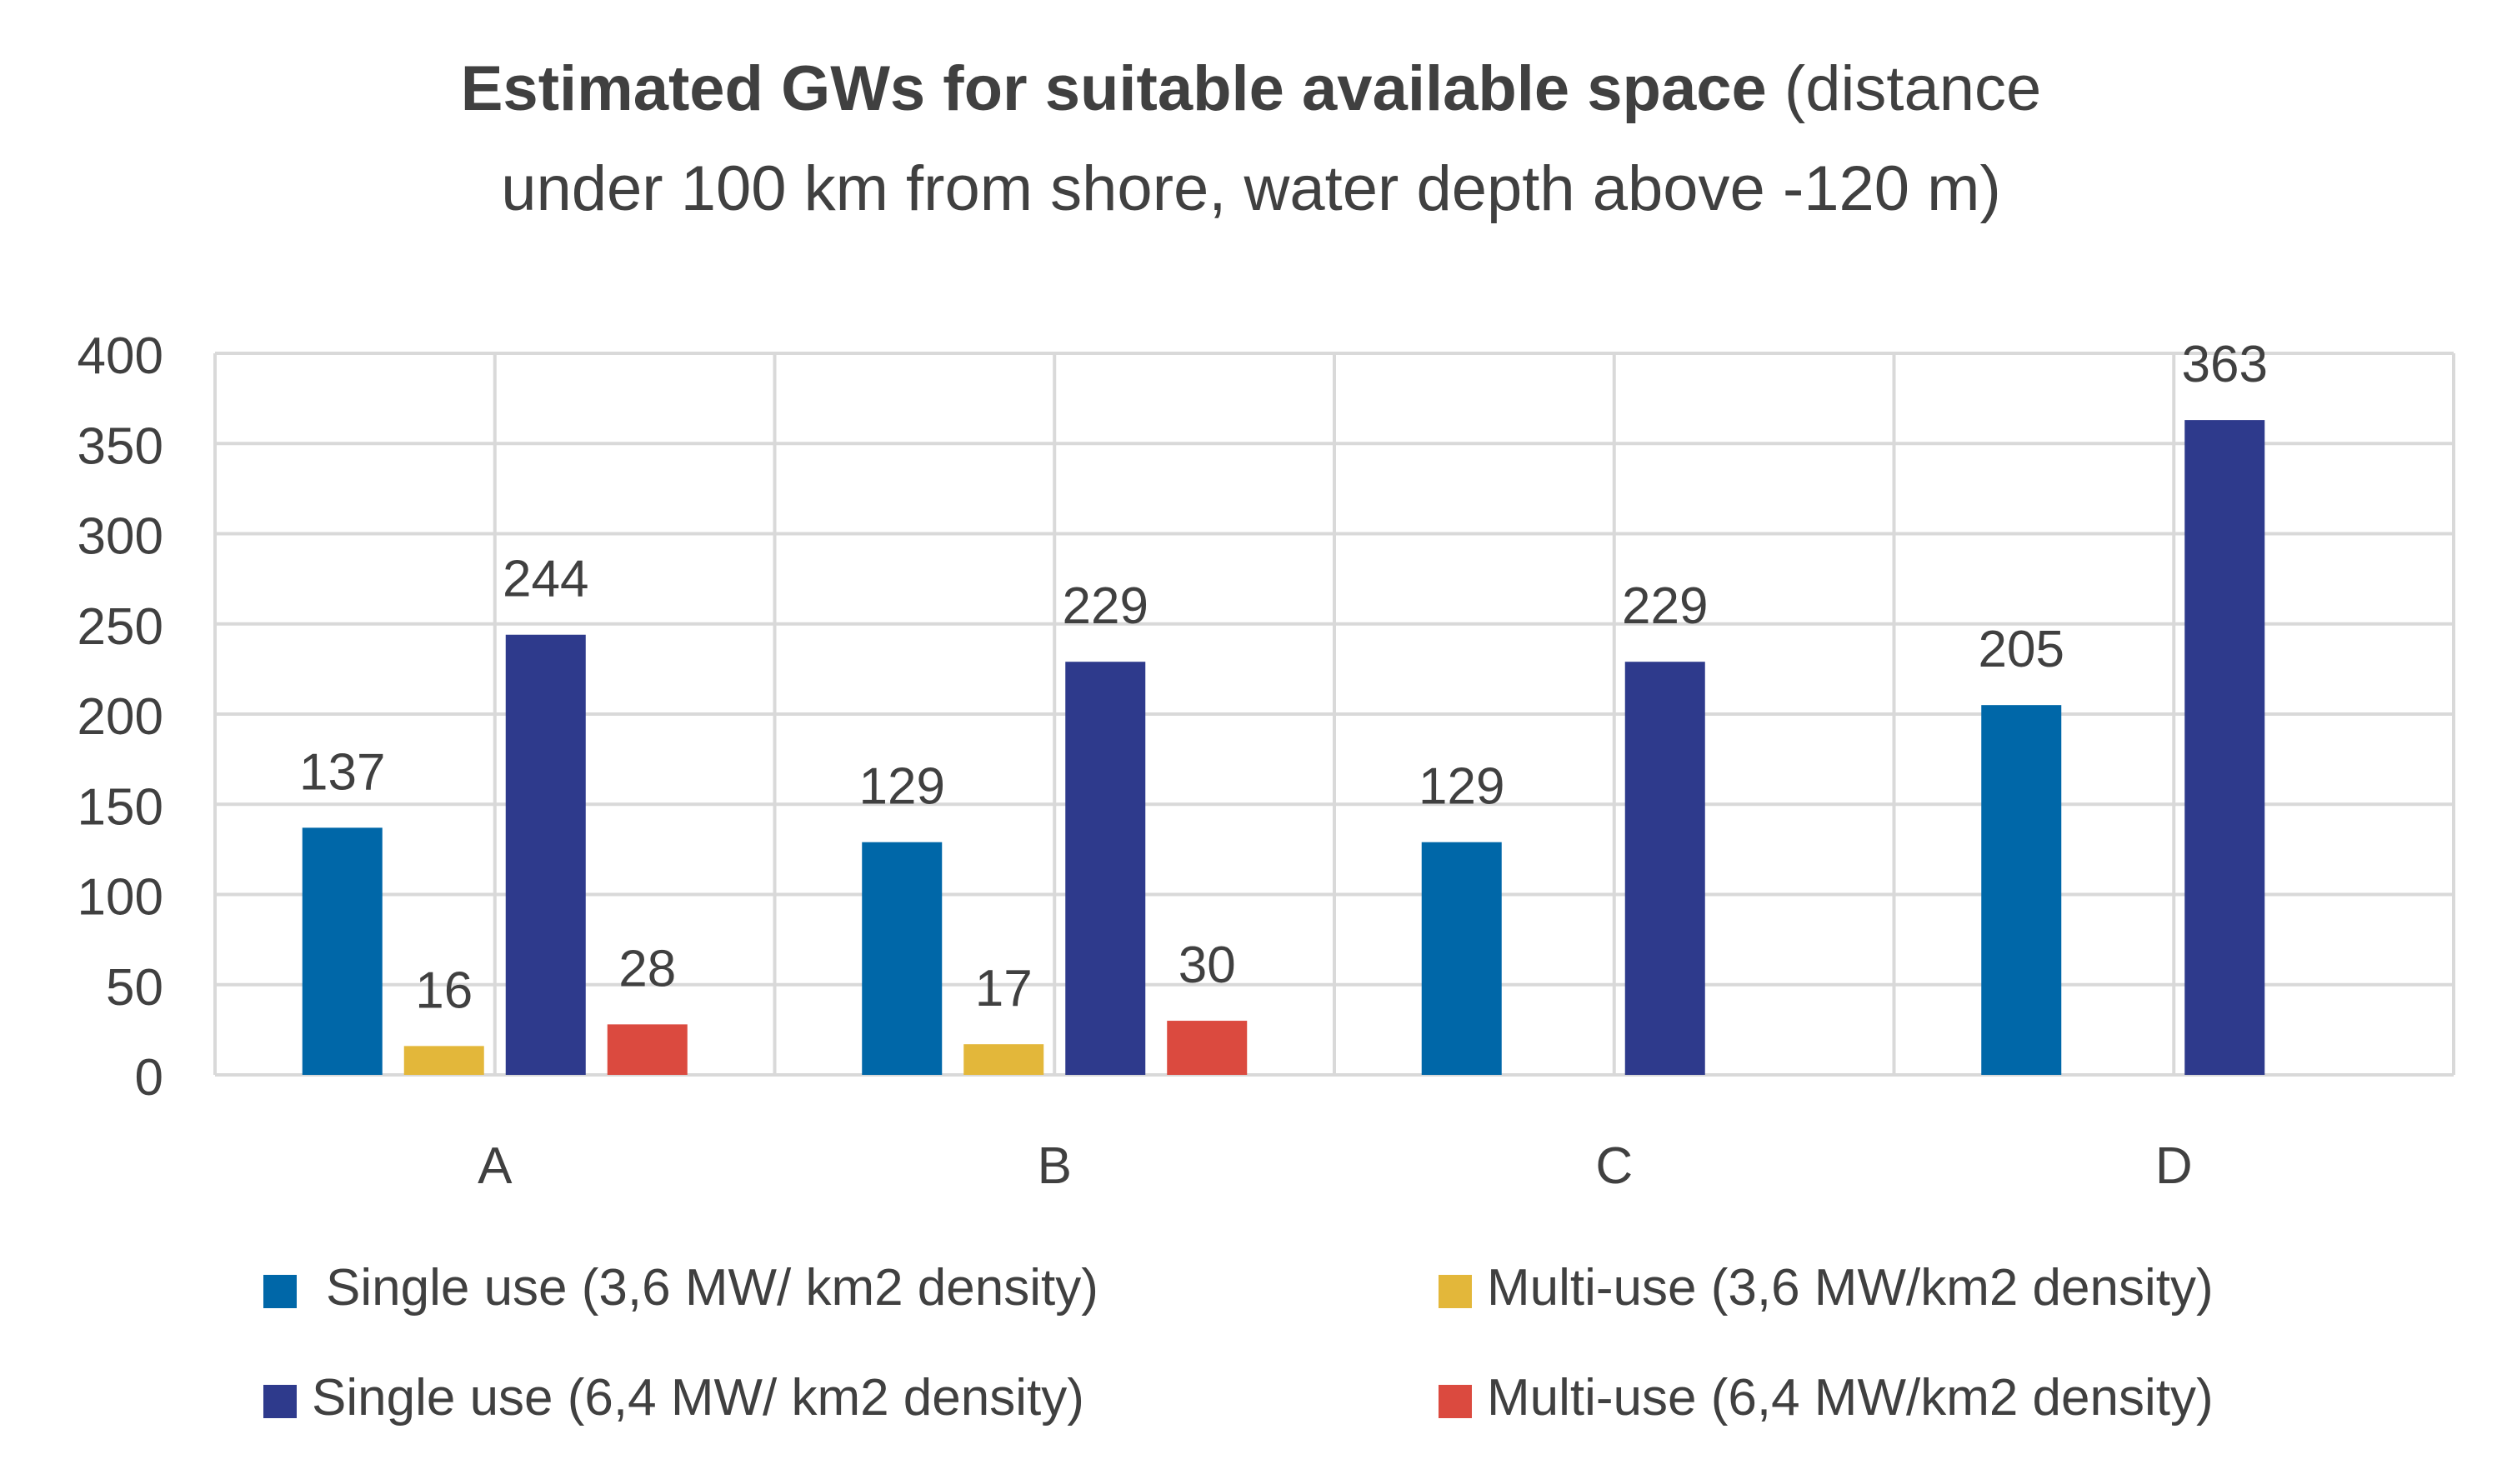 This screenshot has width=2502, height=1484. Describe the element at coordinates (120, 898) in the screenshot. I see `y-tick-label-100: 100` at that location.